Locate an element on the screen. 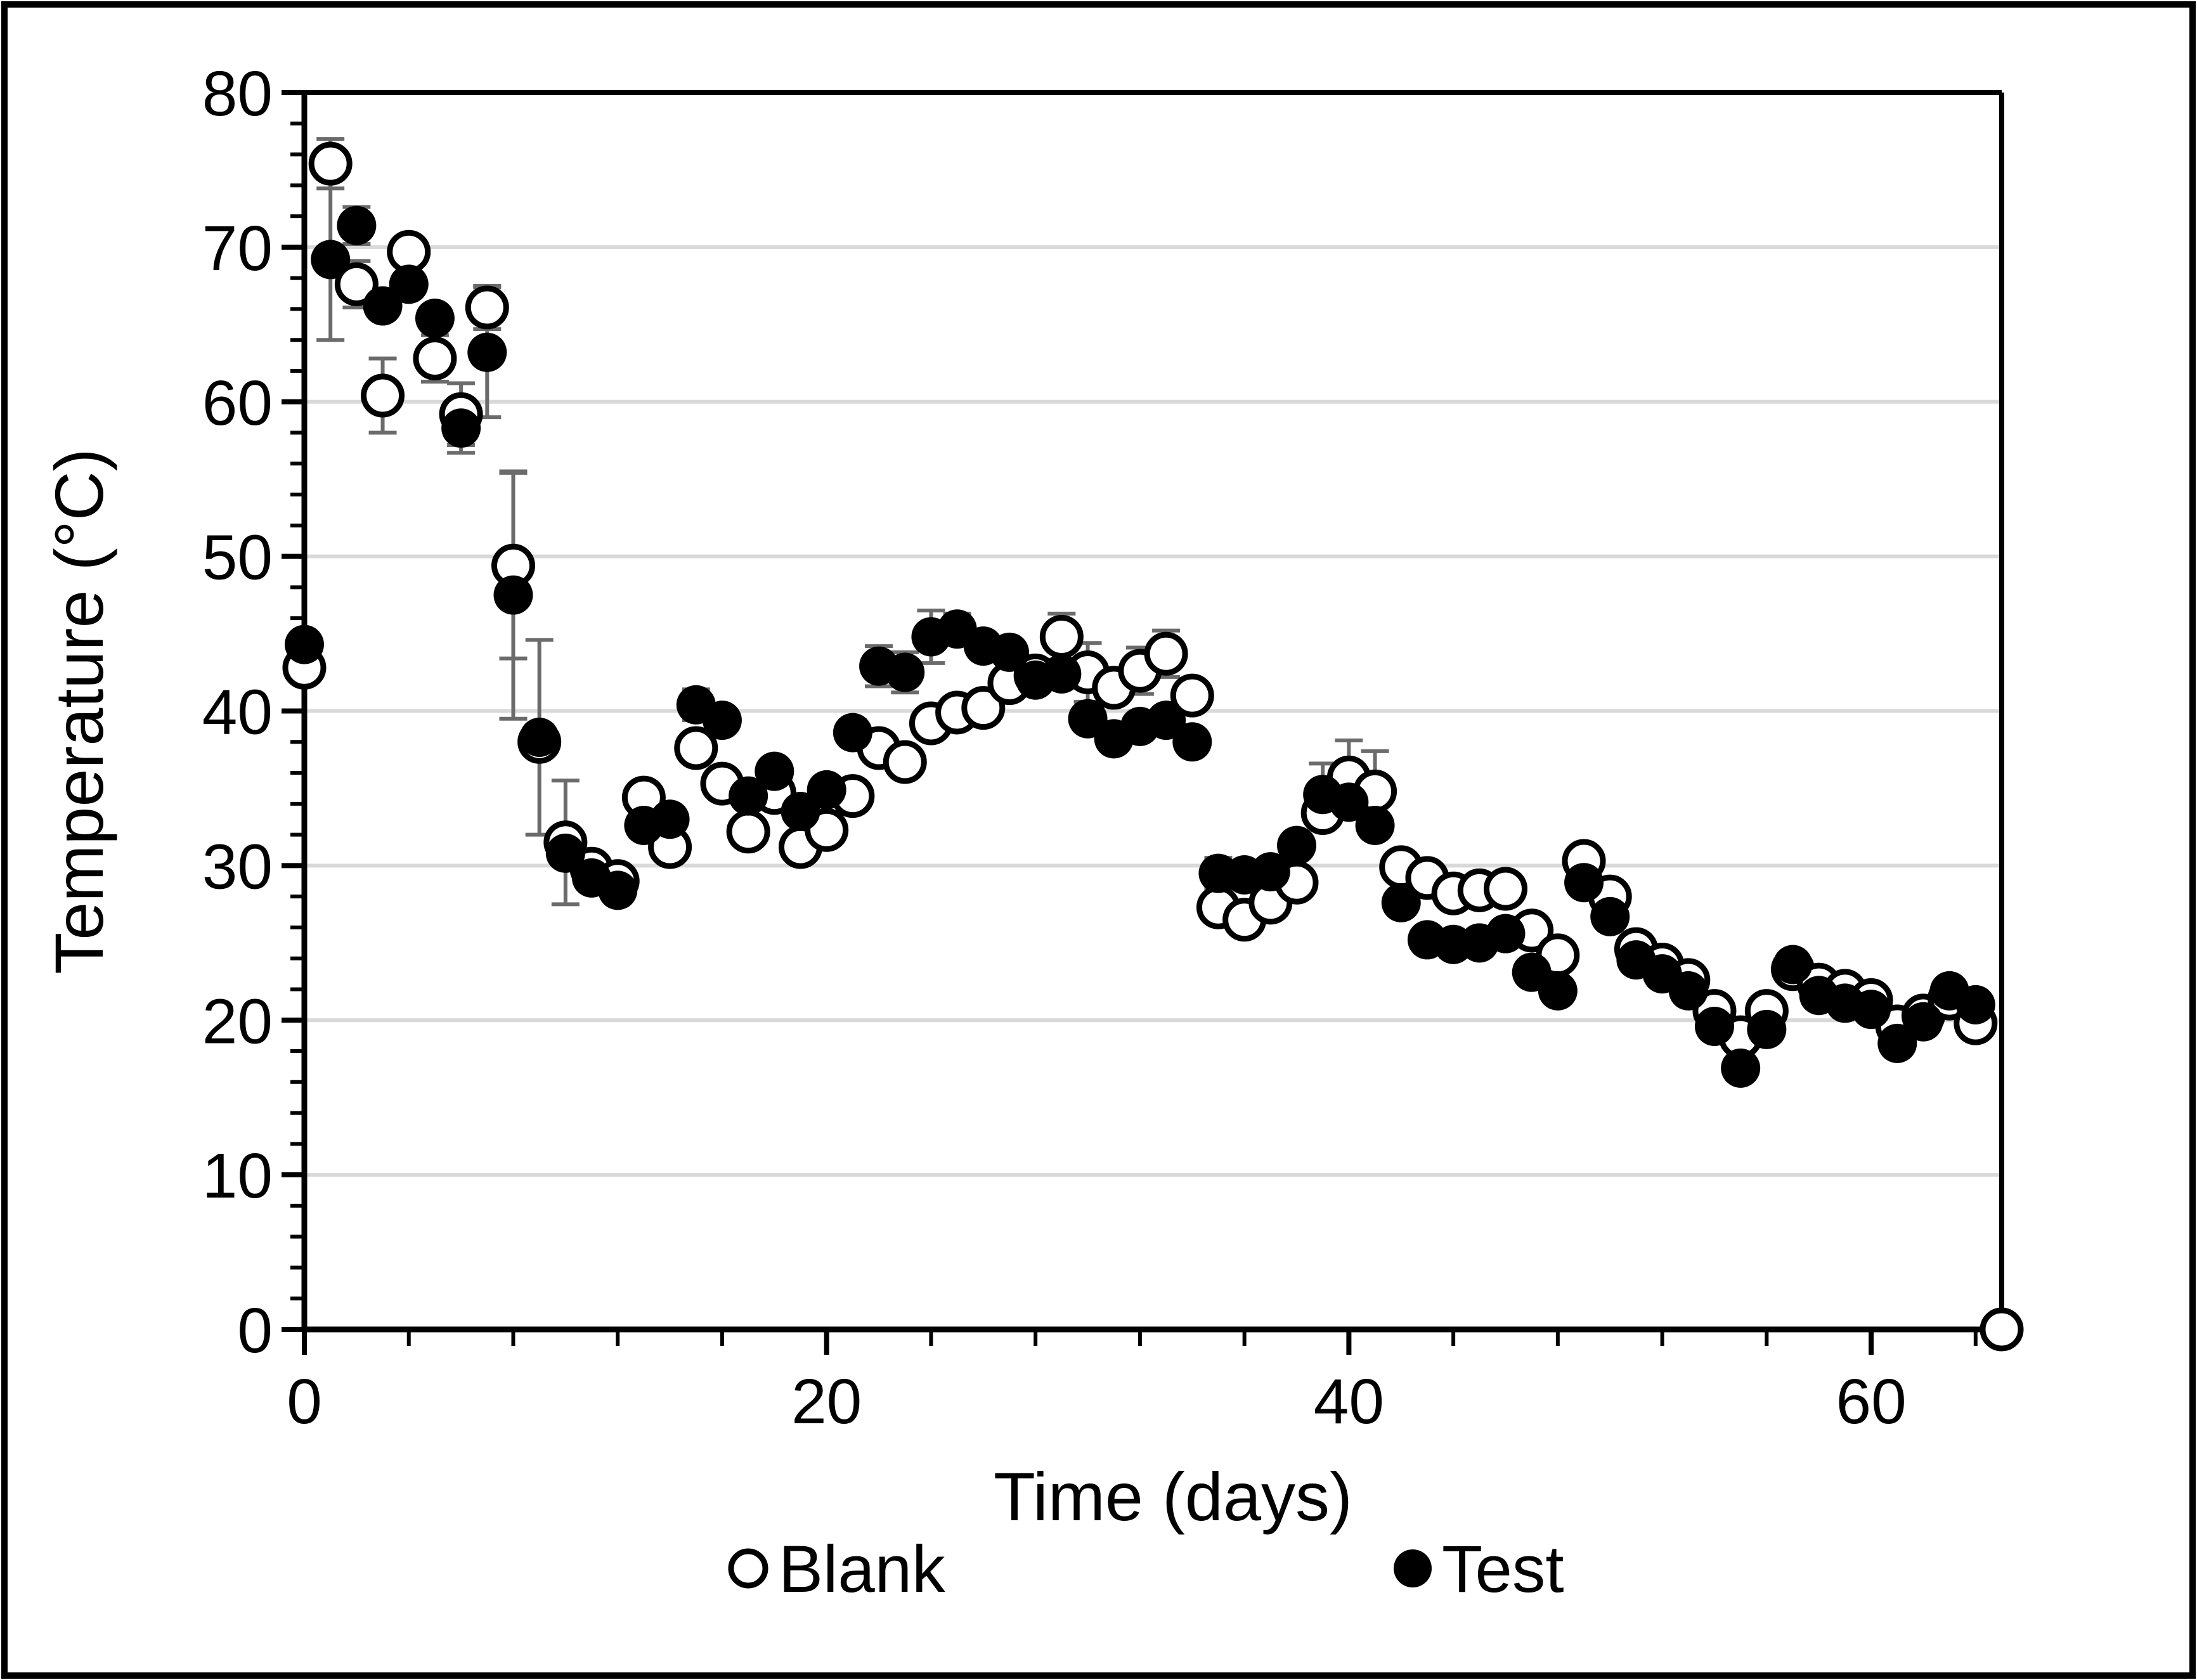  x-tick-label-0: 0 is located at coordinates (304, 1401).